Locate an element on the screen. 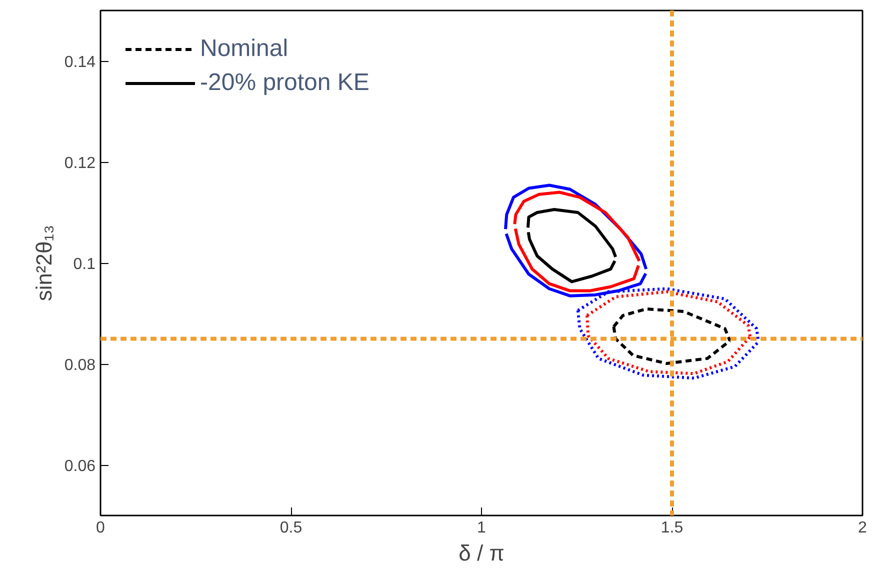 This screenshot has height=575, width=874. y-tick-label: 0.08 is located at coordinates (80, 365).